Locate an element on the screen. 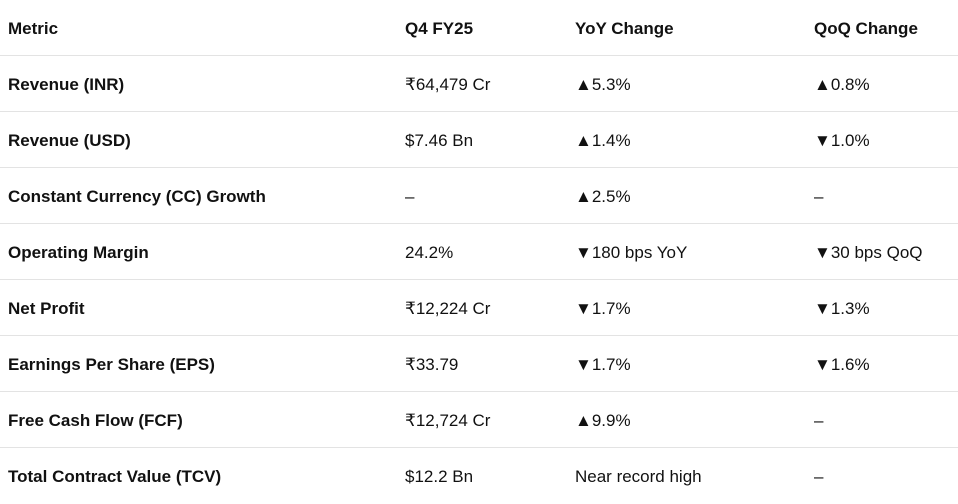 This screenshot has width=958, height=504. table-row: Constant Currency (CC) Growth – ▲2.5% – is located at coordinates (479, 196).